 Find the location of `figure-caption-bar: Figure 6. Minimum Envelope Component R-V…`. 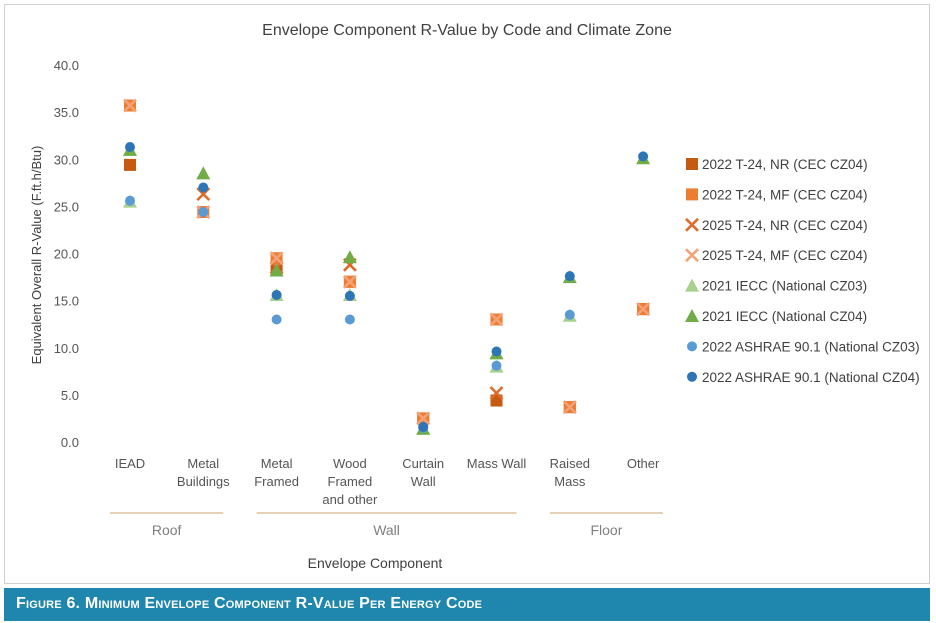

figure-caption-bar: Figure 6. Minimum Envelope Component R-V… is located at coordinates (467, 604).